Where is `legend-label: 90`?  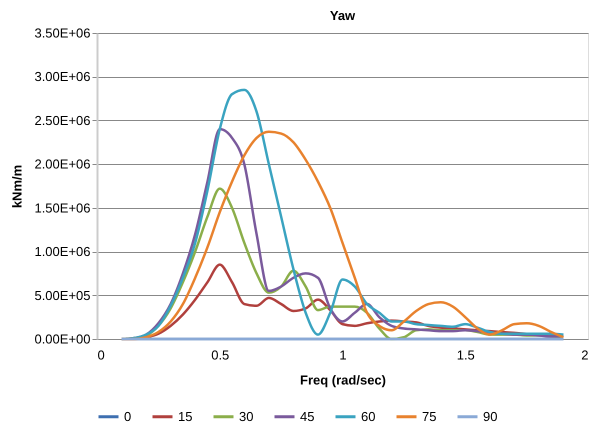 legend-label: 90 is located at coordinates (490, 416).